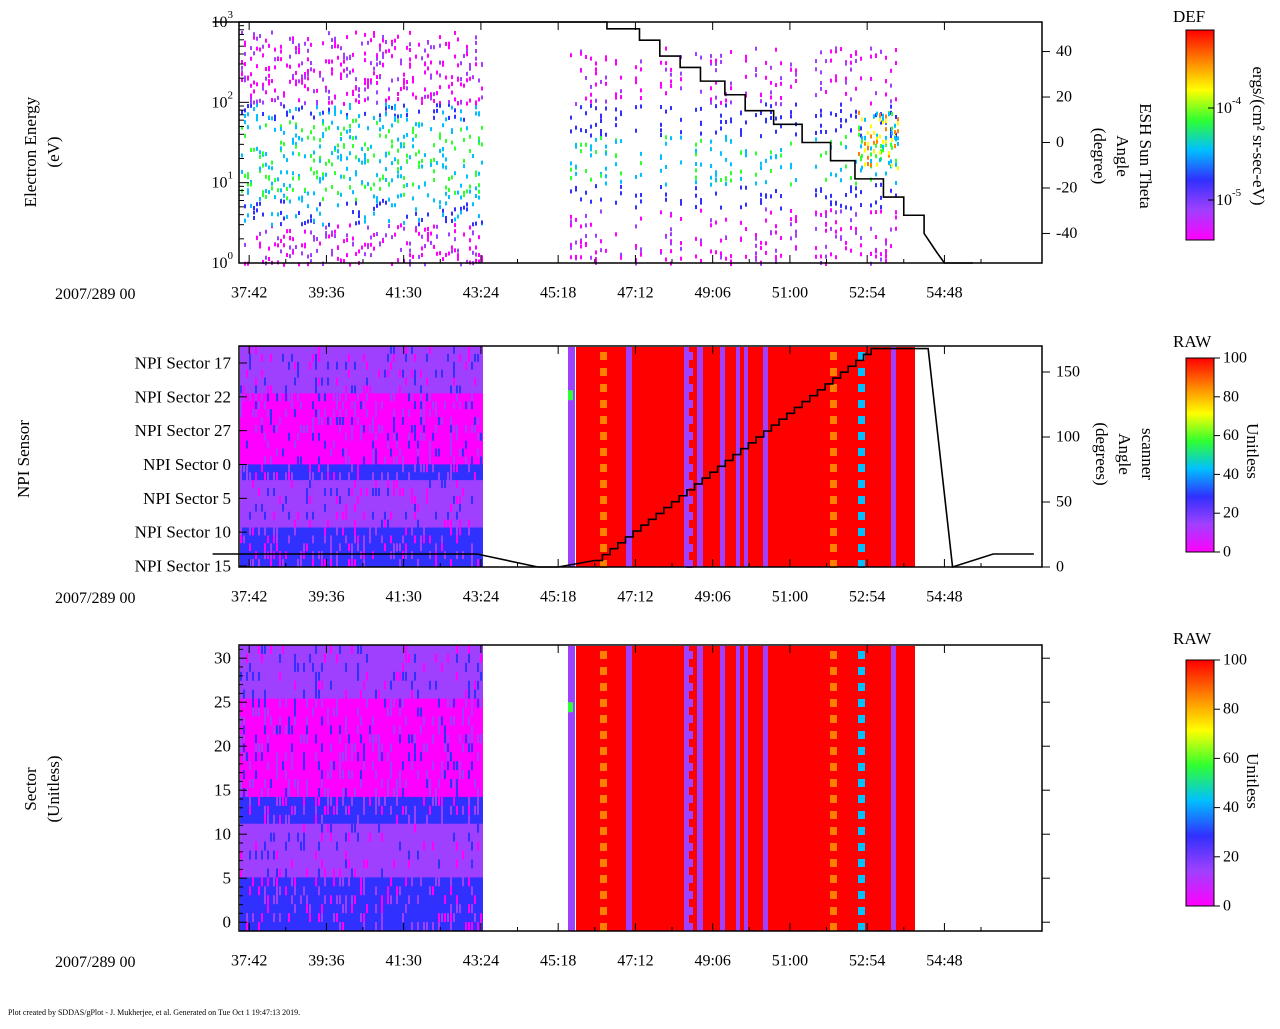 This screenshot has height=1029, width=1280. Describe the element at coordinates (635, 597) in the screenshot. I see `panel2-xtick-label: 47:12` at that location.